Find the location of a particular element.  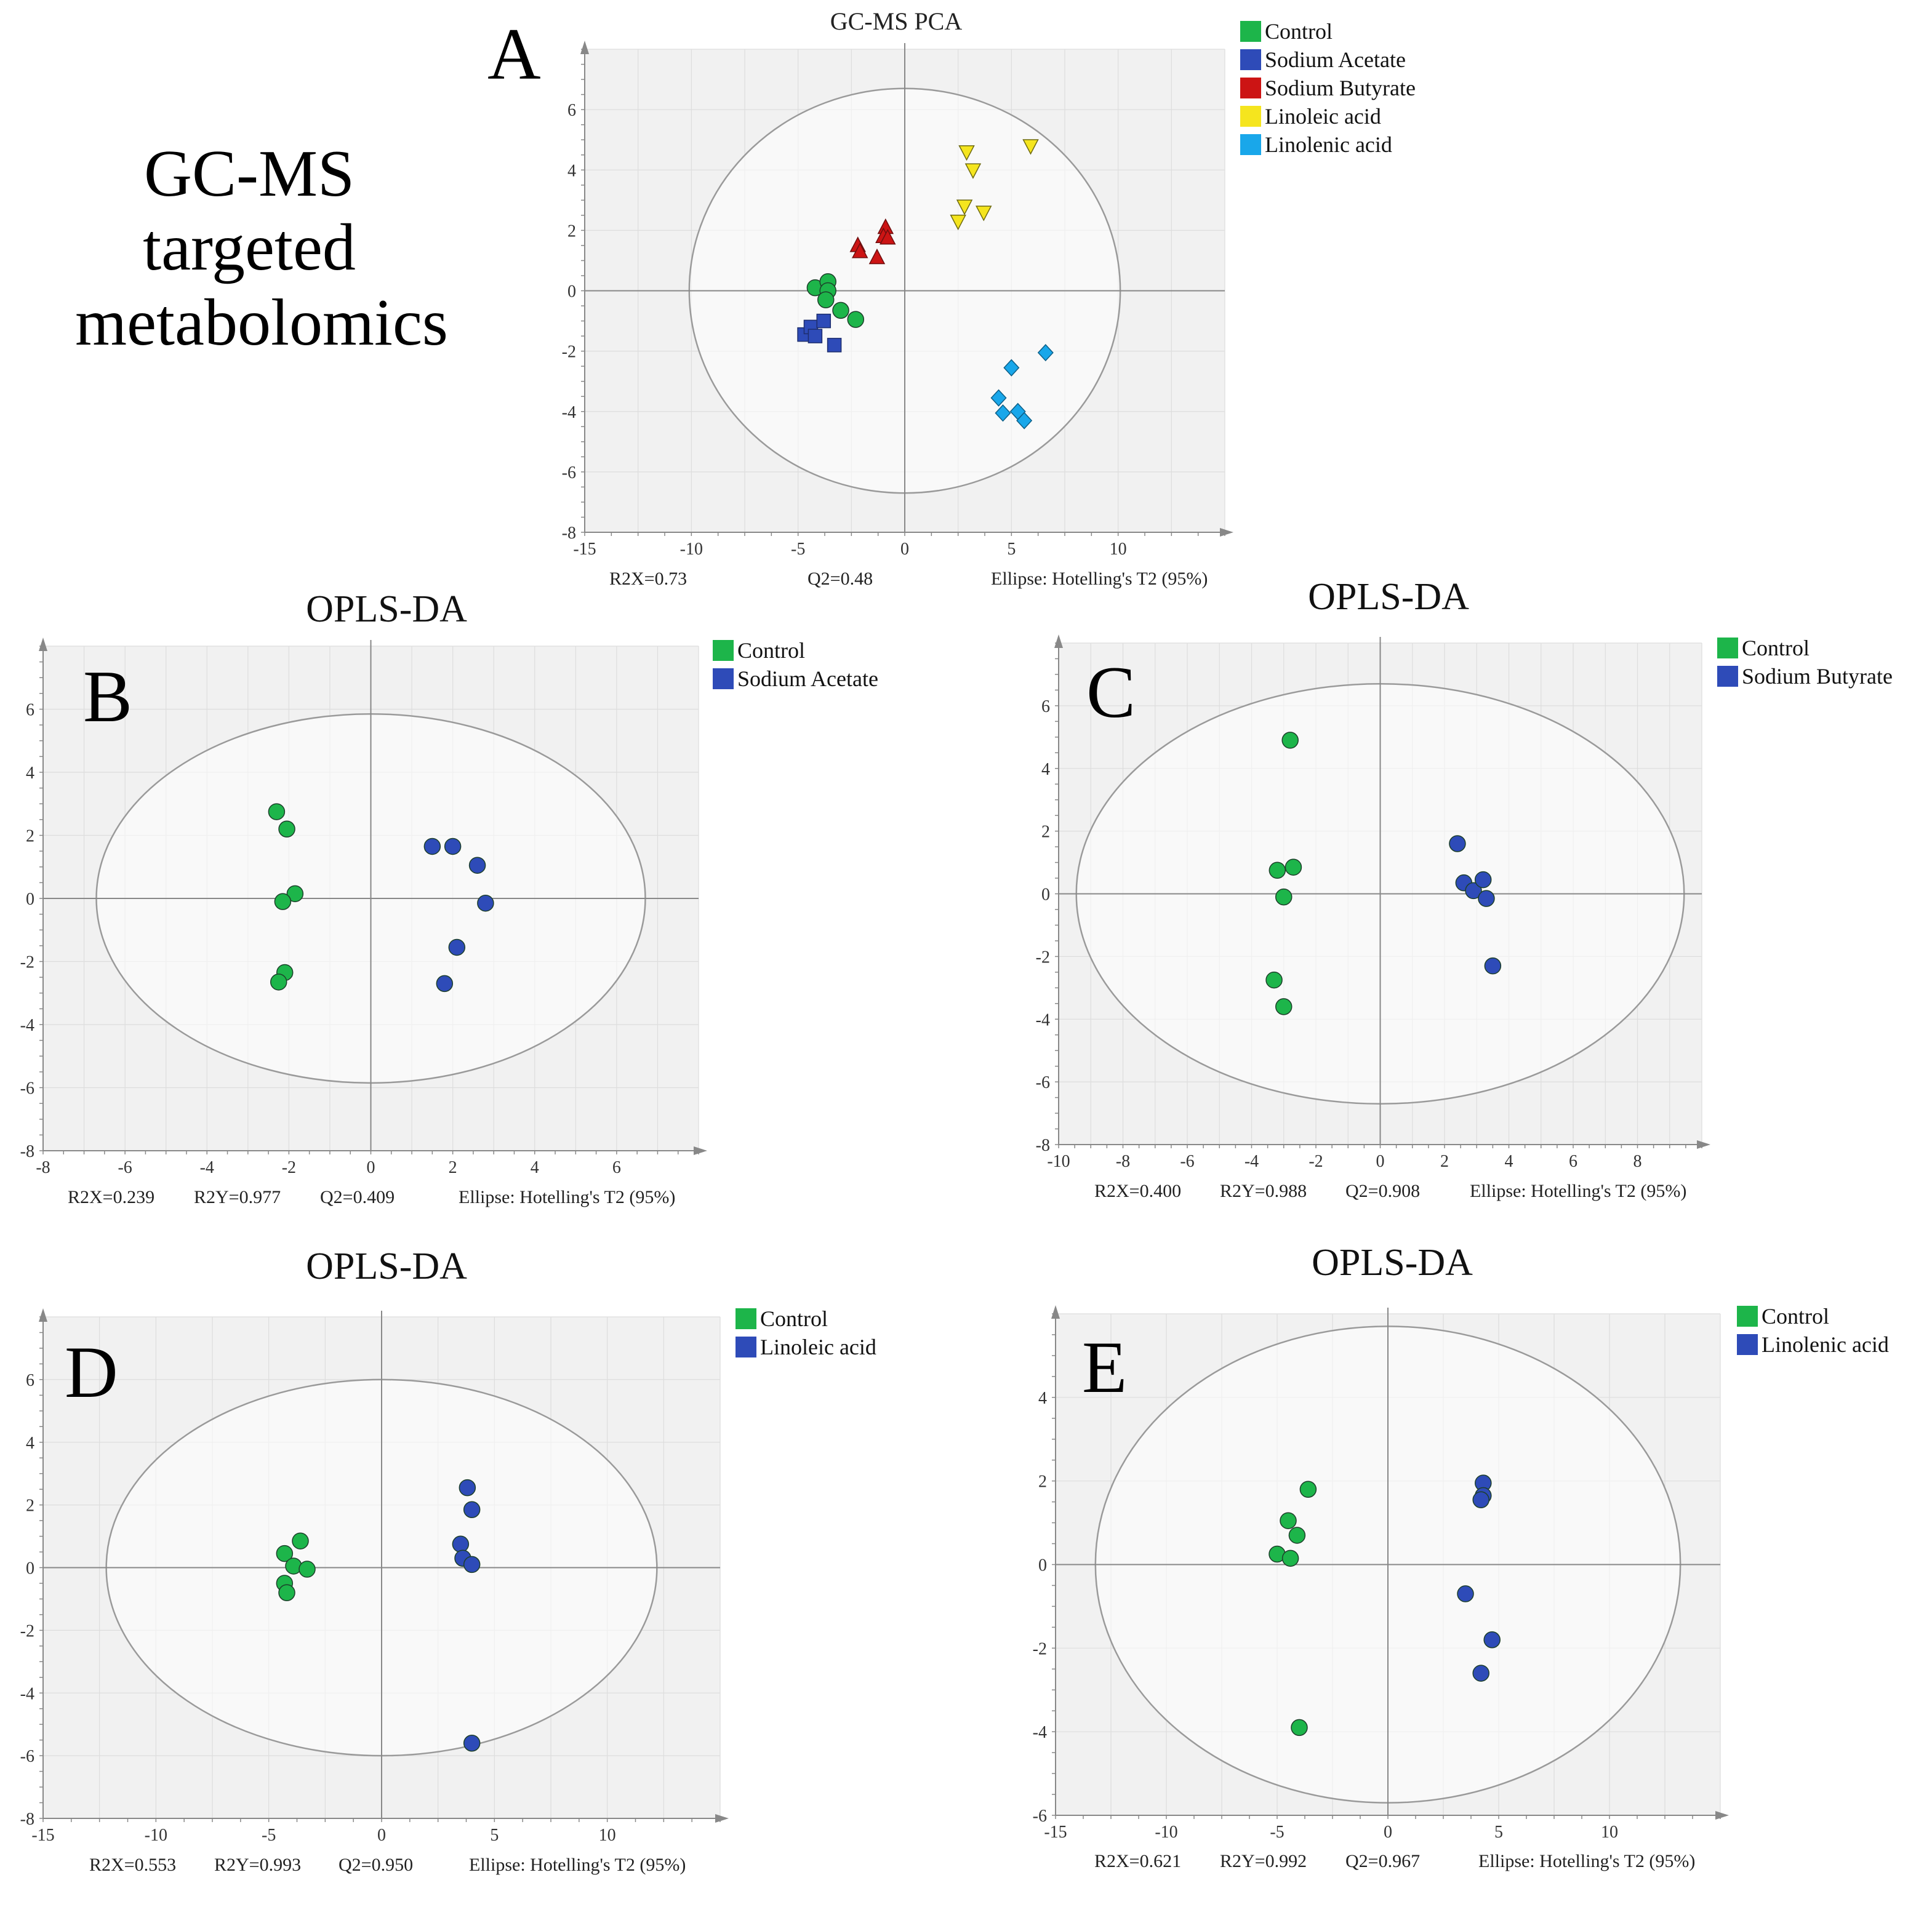

panel-letter: C is located at coordinates (1111, 692).